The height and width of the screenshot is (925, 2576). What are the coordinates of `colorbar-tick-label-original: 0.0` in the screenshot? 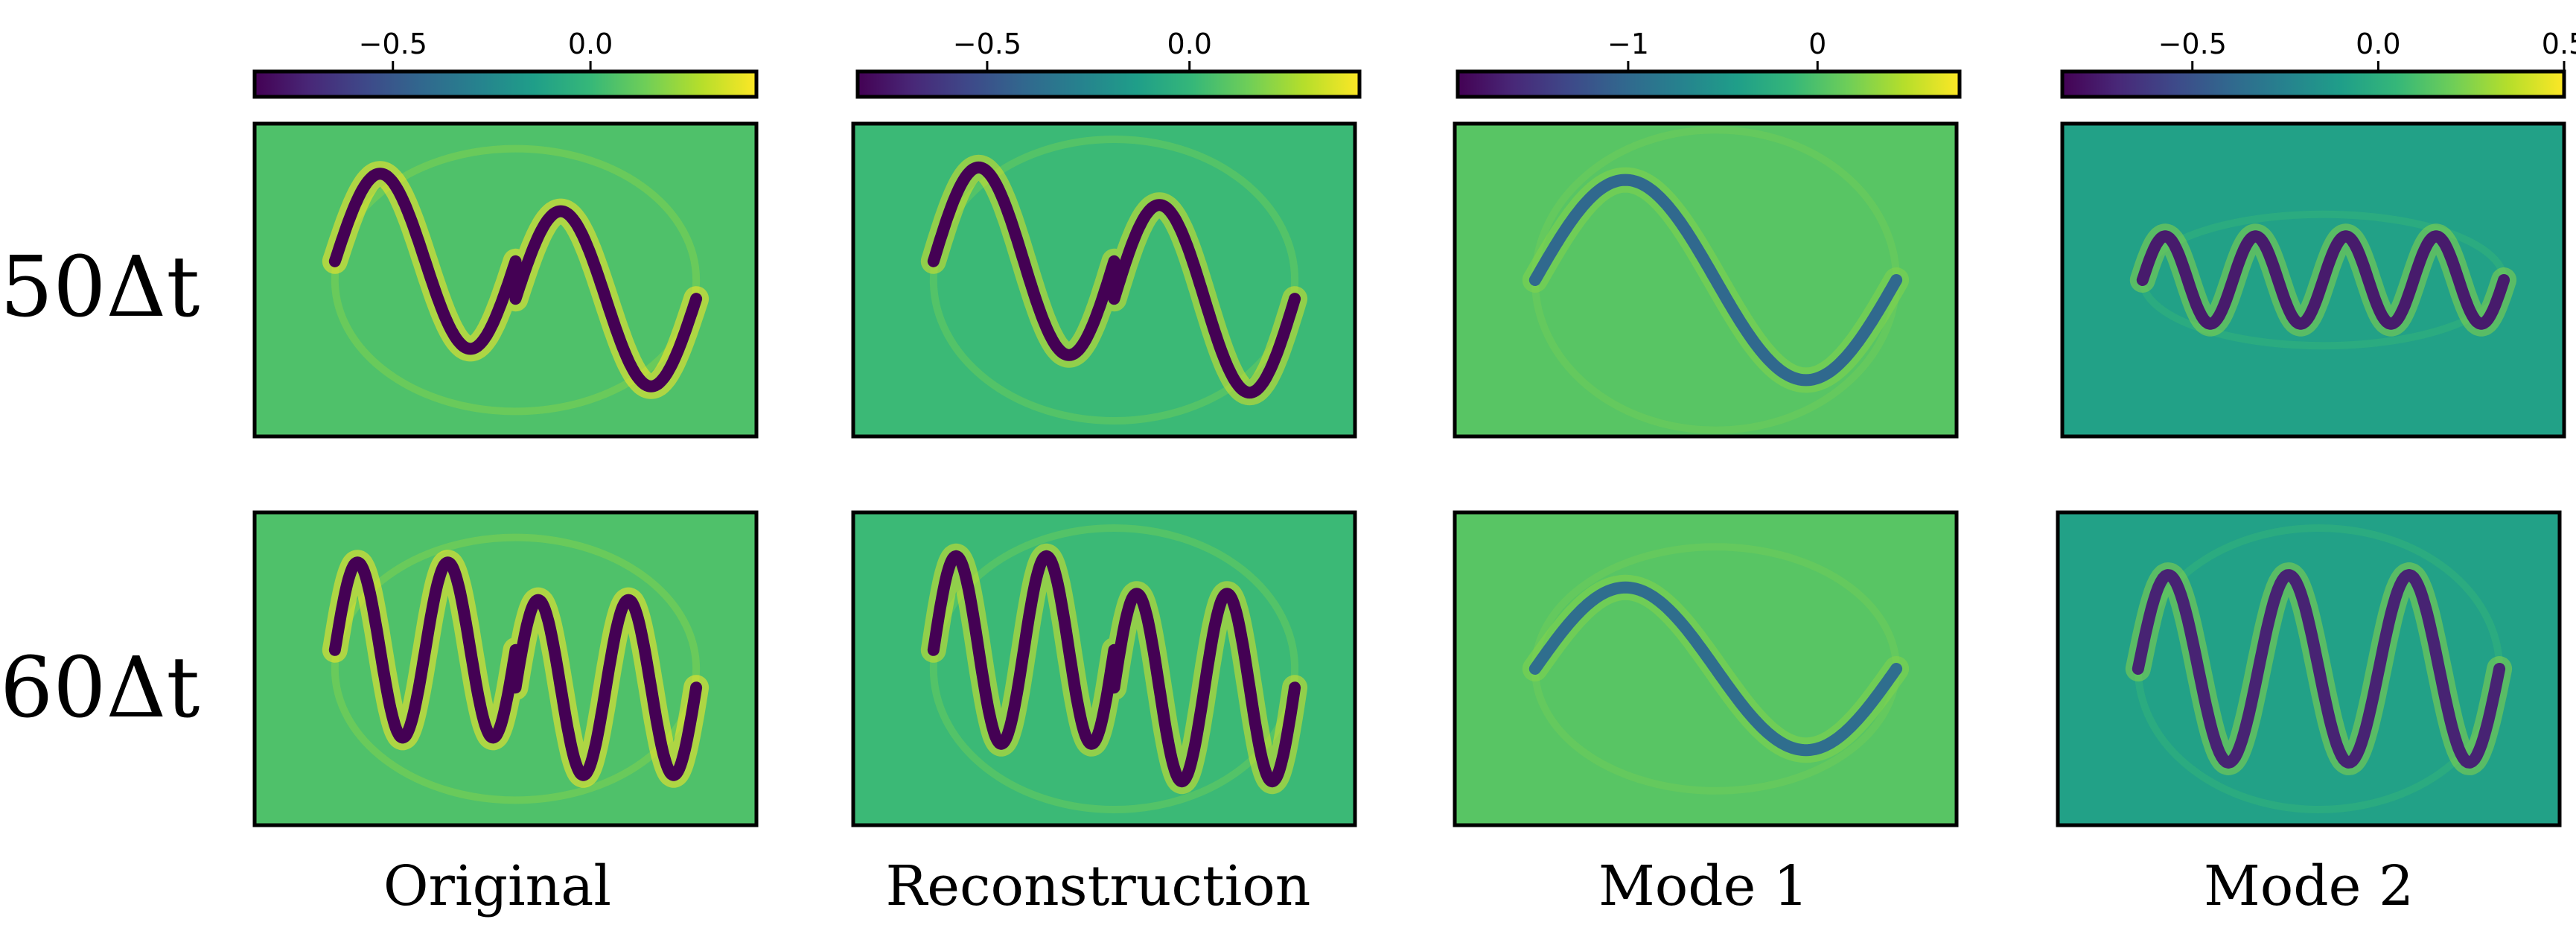 It's located at (590, 44).